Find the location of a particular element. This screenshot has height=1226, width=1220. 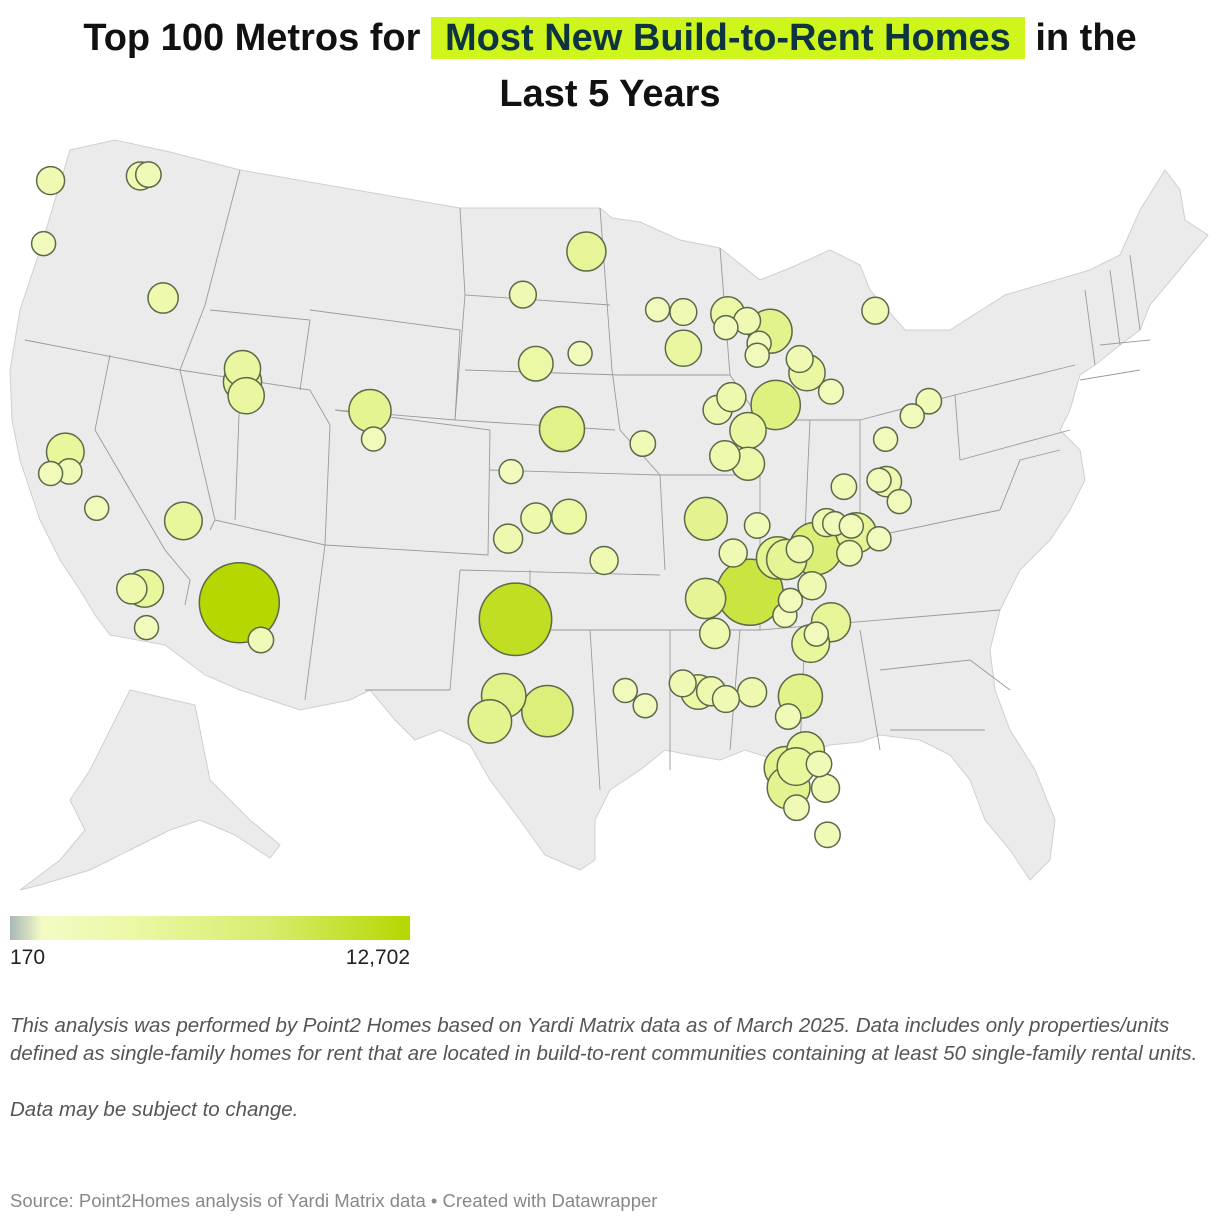

title-highlight: Most New Build-to-Rent Homes is located at coordinates (728, 38).